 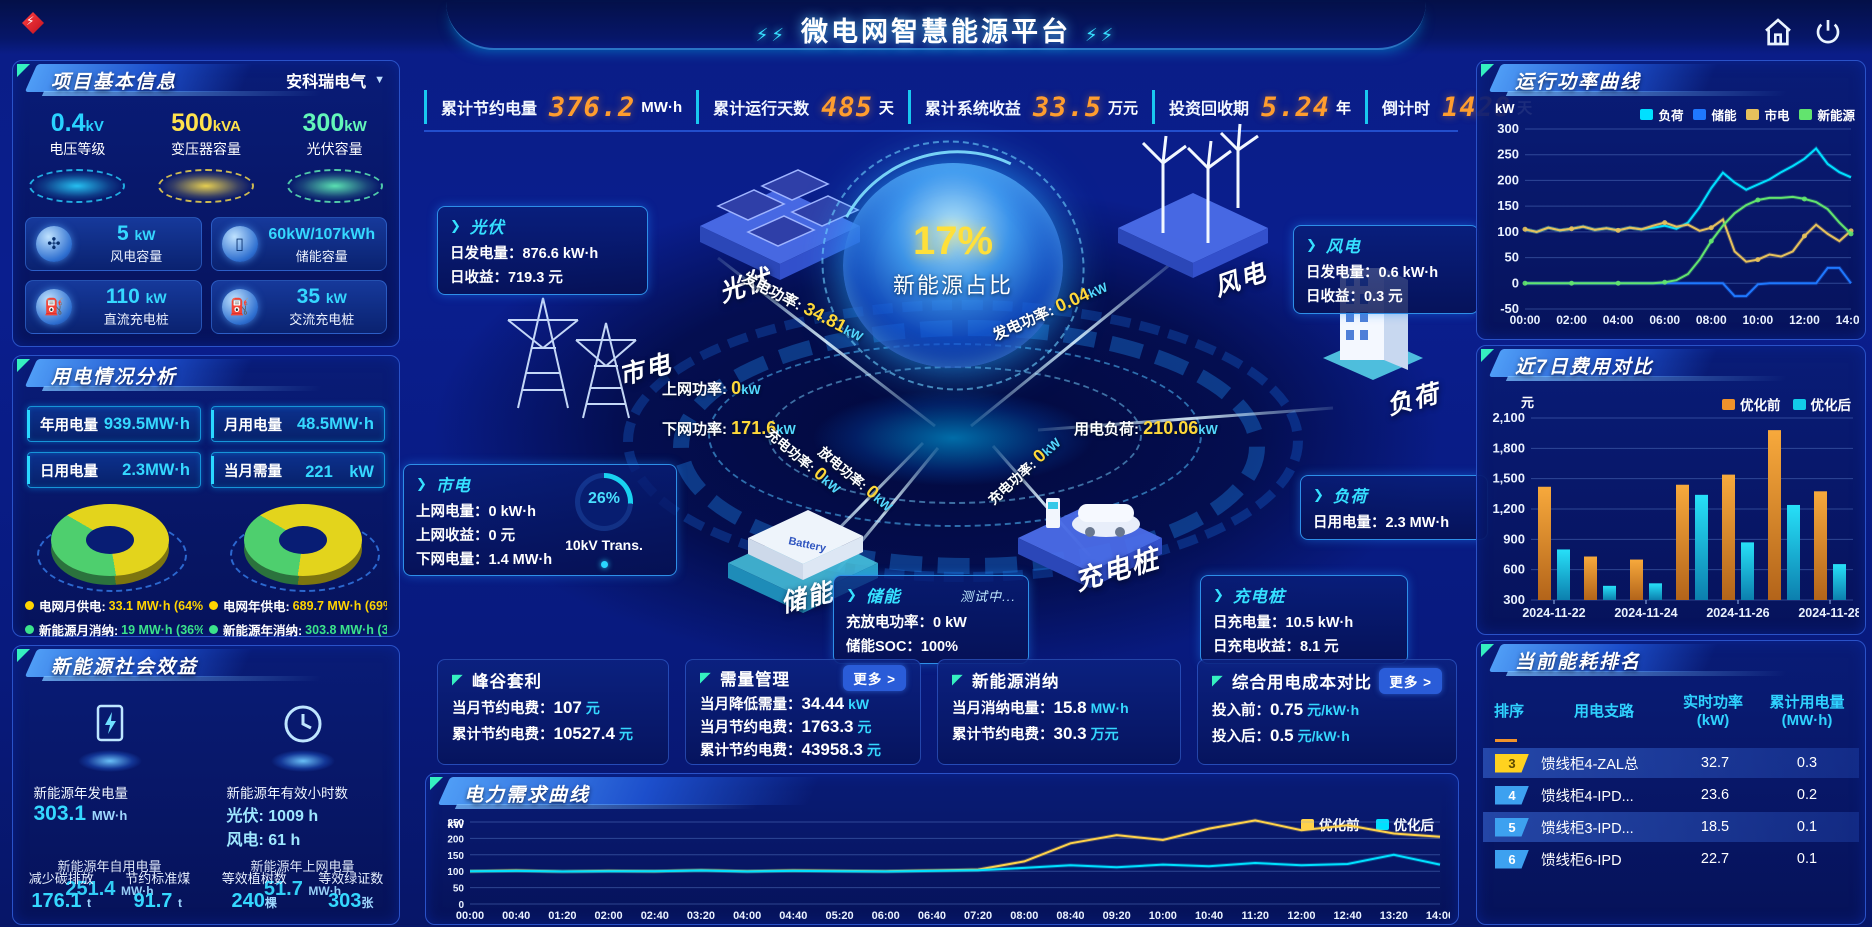 What do you see at coordinates (298, 470) in the screenshot?
I see `month-demand-stat: 当月需量 221 kW` at bounding box center [298, 470].